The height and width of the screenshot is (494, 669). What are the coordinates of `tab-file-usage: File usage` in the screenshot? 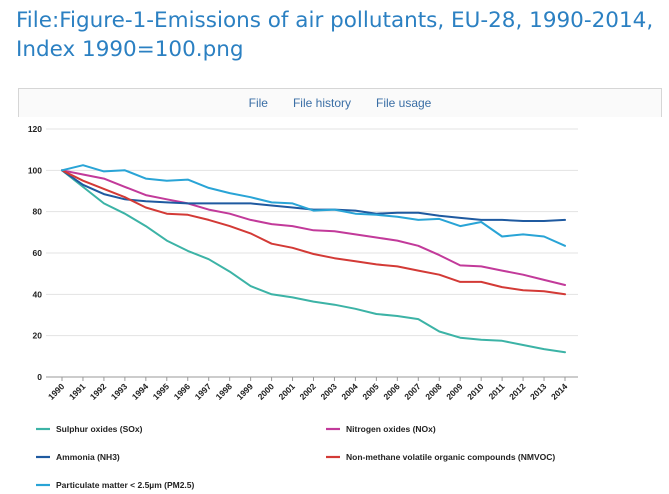 It's located at (403, 103).